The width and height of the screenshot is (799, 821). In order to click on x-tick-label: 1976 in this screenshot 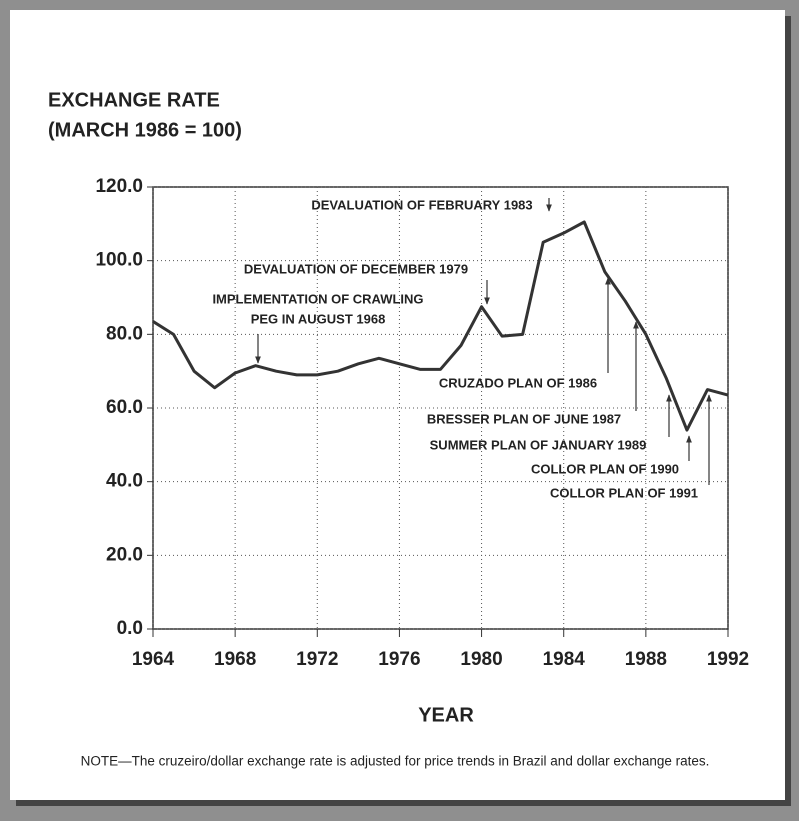, I will do `click(399, 659)`.